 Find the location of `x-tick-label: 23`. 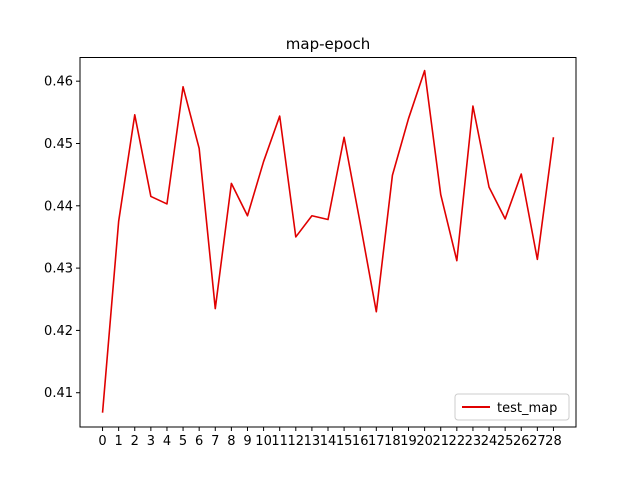

x-tick-label: 23 is located at coordinates (473, 441).